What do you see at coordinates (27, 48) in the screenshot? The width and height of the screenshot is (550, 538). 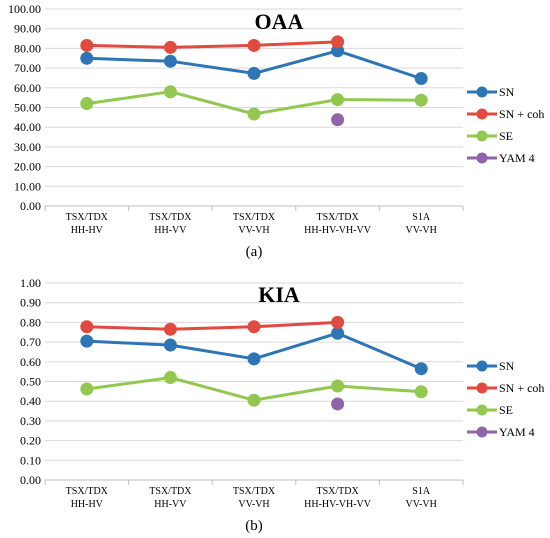 I see `y-tick-label: 80.00` at bounding box center [27, 48].